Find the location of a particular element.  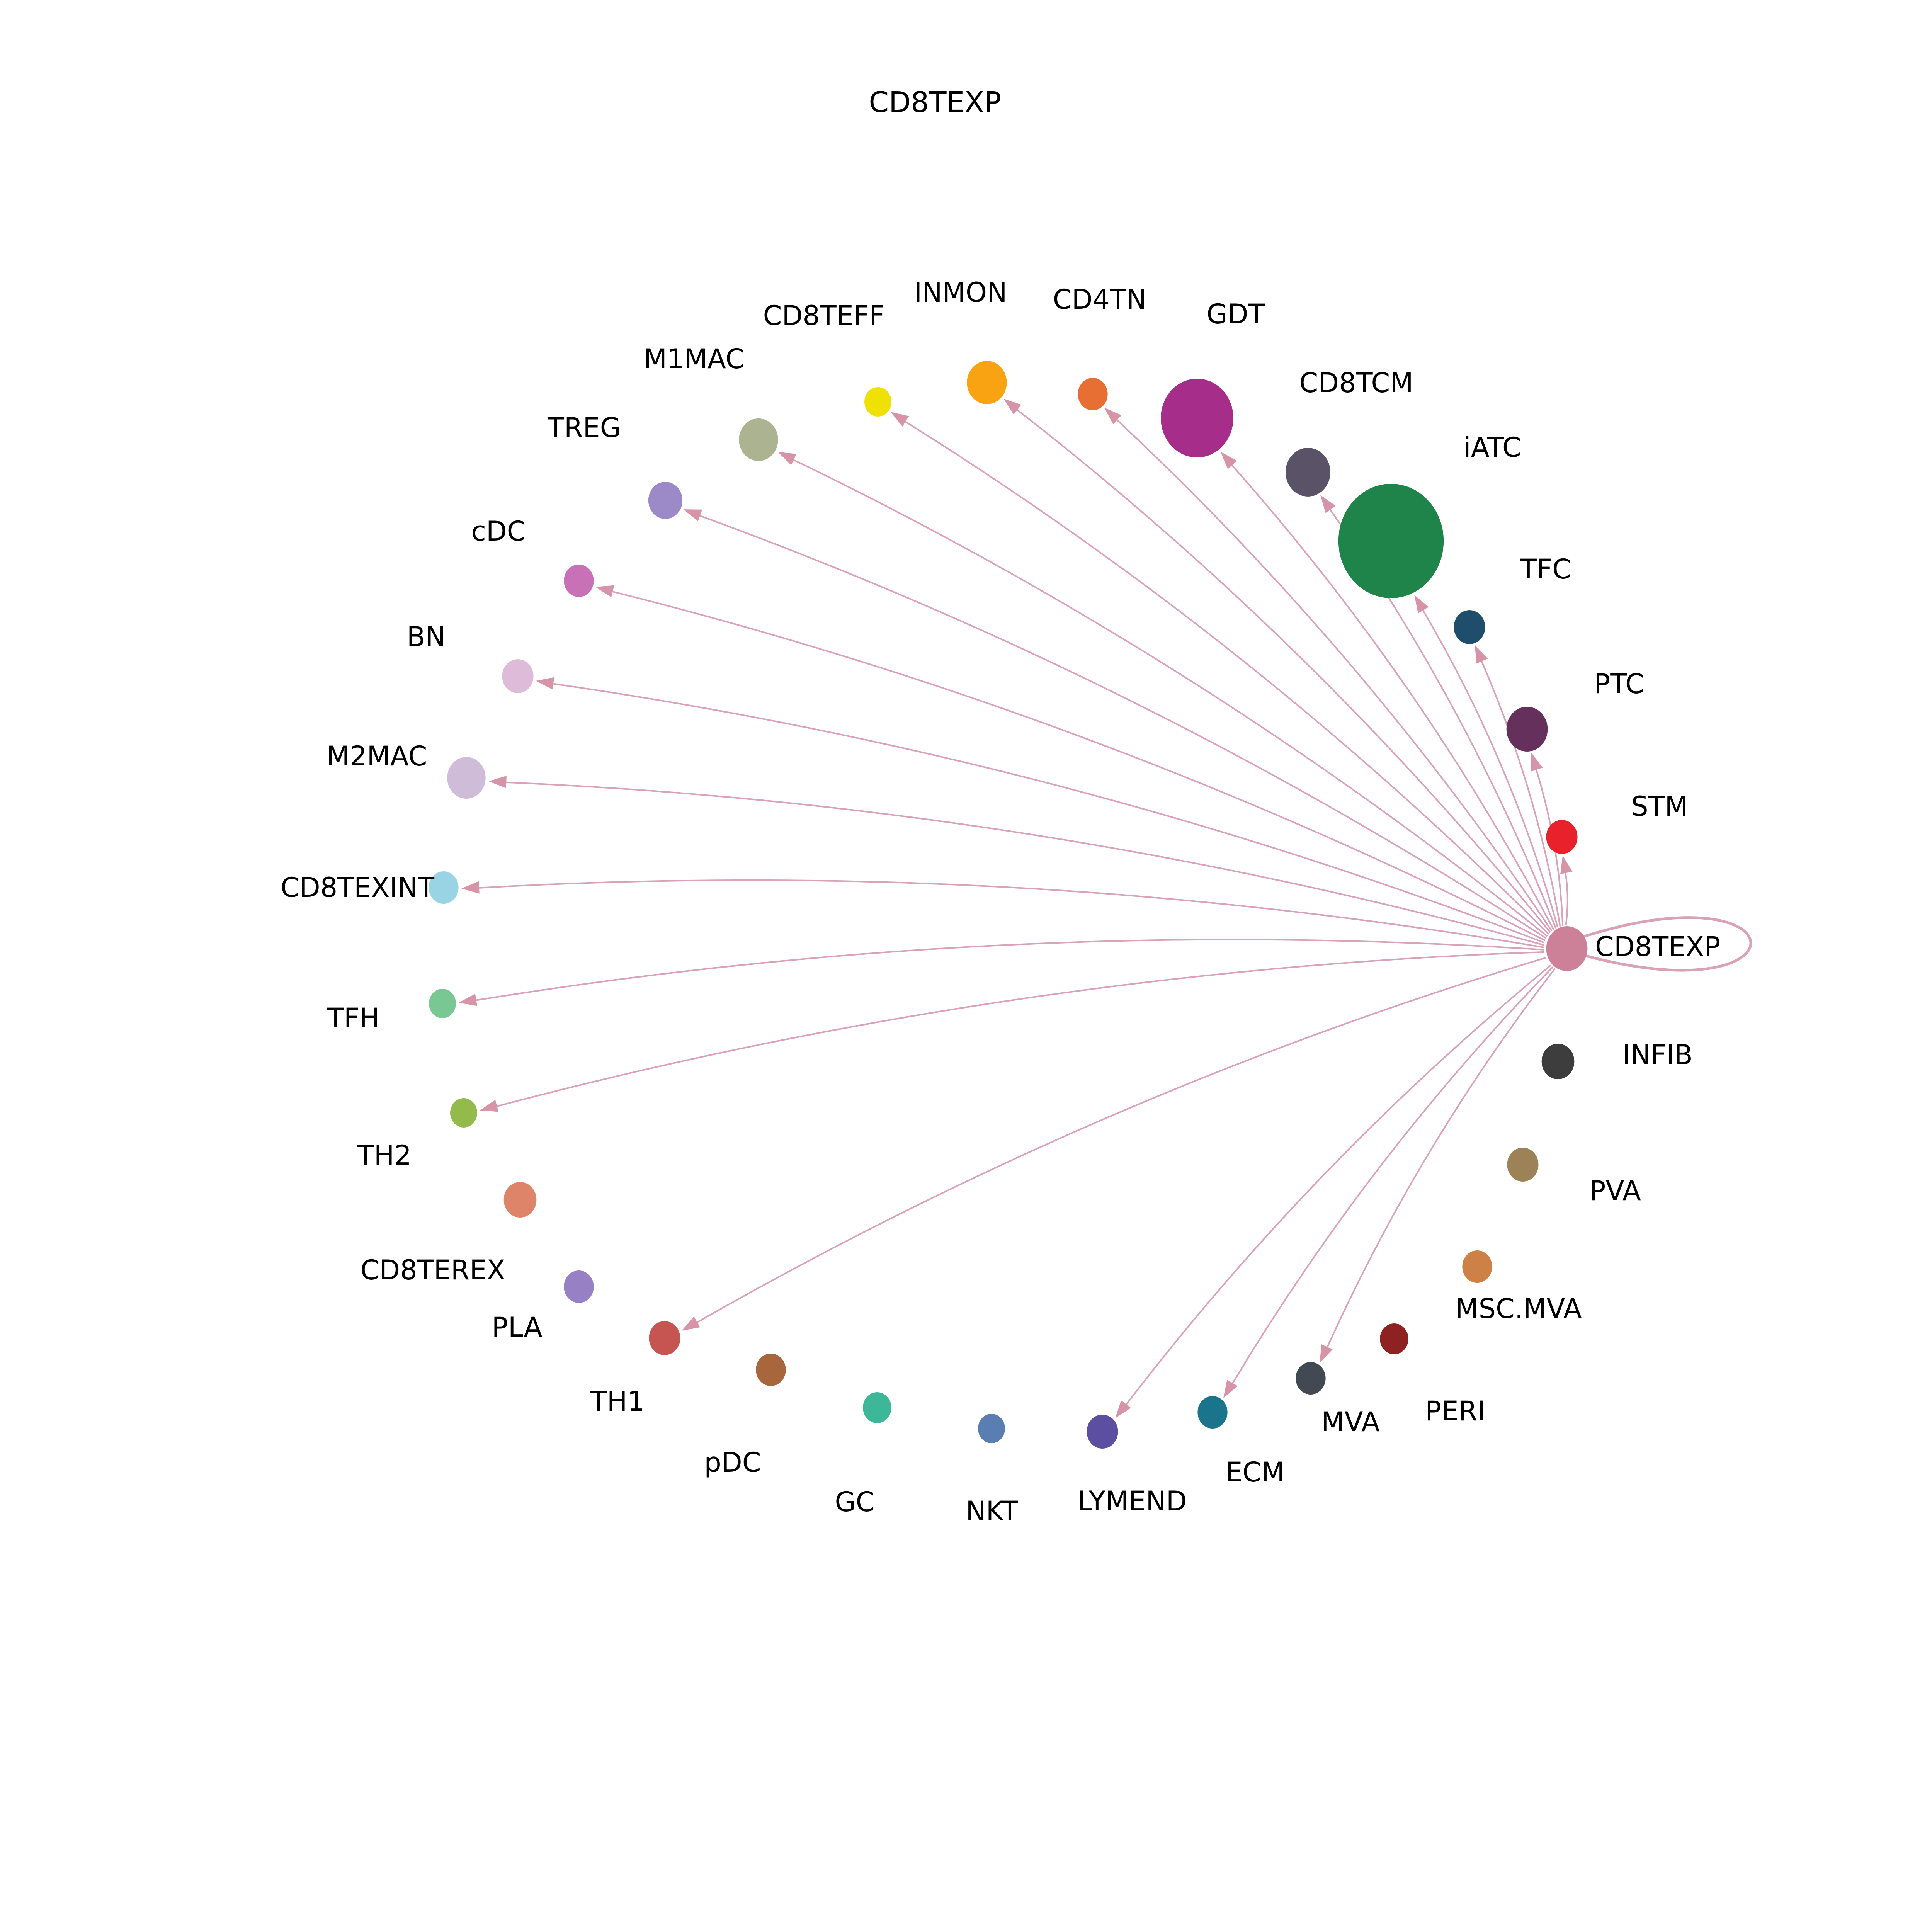

node-STM is located at coordinates (1562, 837).